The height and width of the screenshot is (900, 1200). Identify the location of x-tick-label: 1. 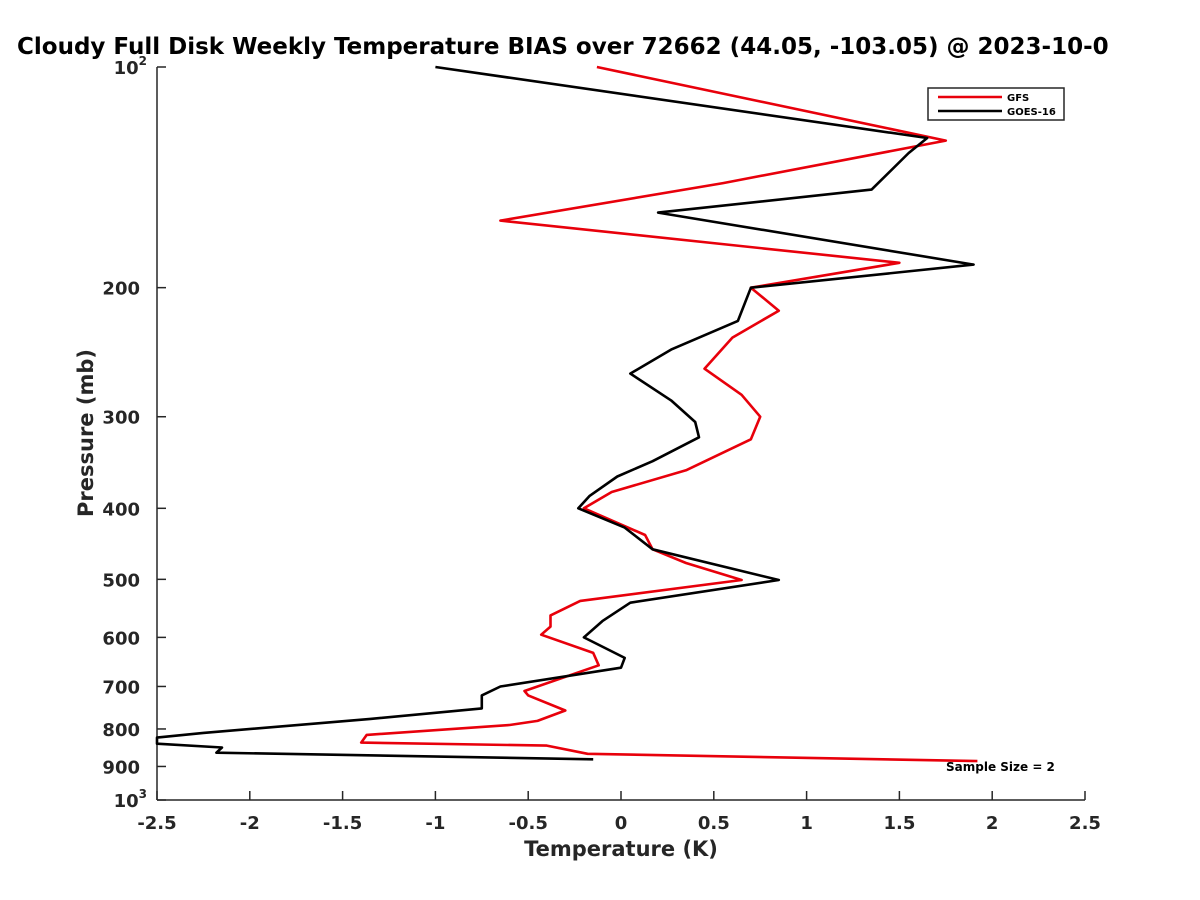
(806, 823).